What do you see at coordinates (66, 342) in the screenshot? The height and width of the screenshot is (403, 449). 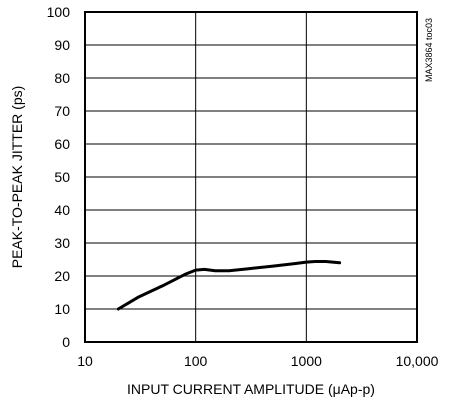 I see `y-tick-label: 0` at bounding box center [66, 342].